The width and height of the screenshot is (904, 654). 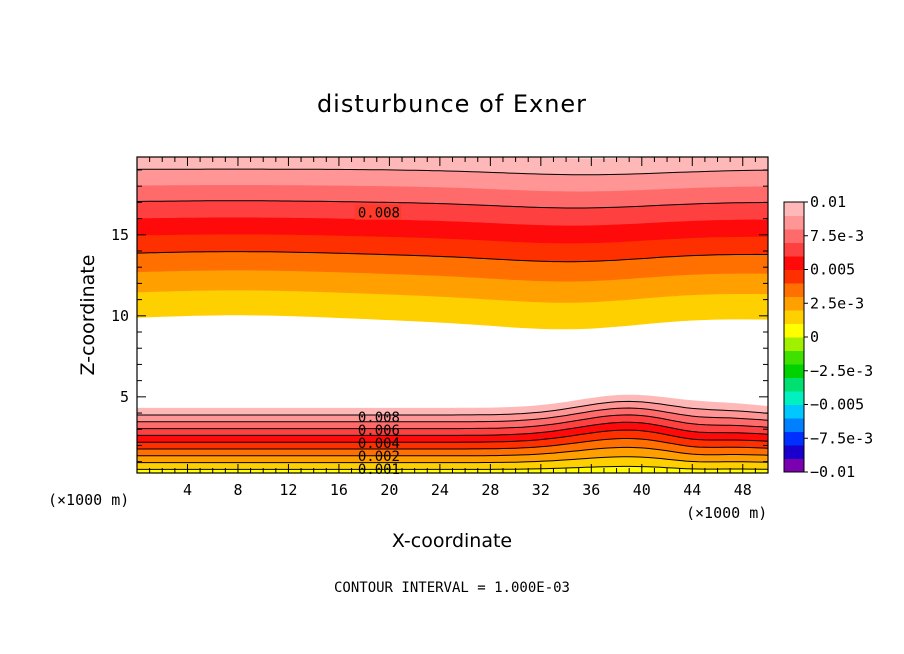 What do you see at coordinates (389, 490) in the screenshot?
I see `x-tick-label: 20` at bounding box center [389, 490].